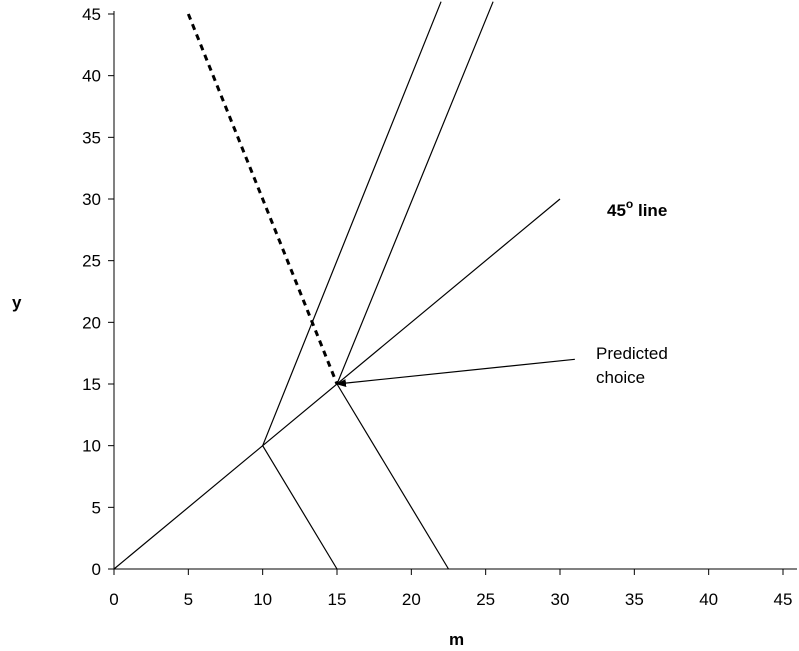  Describe the element at coordinates (783, 599) in the screenshot. I see `x-tick-label: 45` at that location.